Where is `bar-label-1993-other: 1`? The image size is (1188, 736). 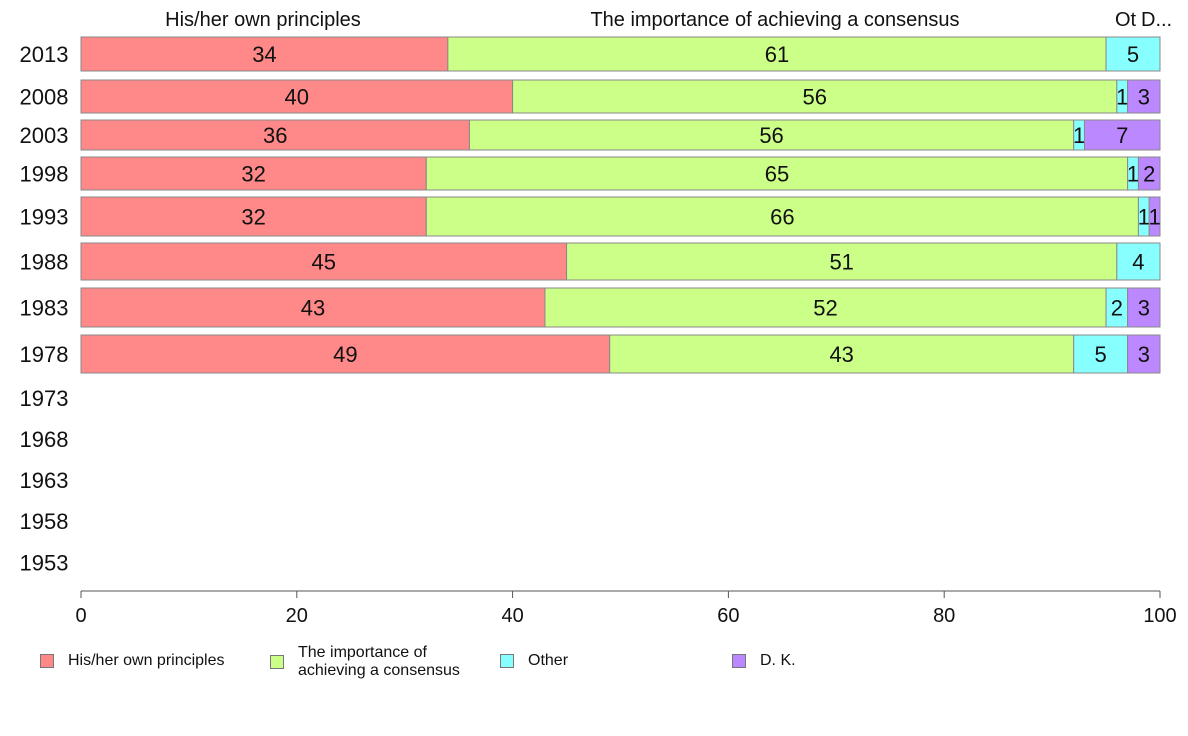 bar-label-1993-other: 1 is located at coordinates (1144, 217).